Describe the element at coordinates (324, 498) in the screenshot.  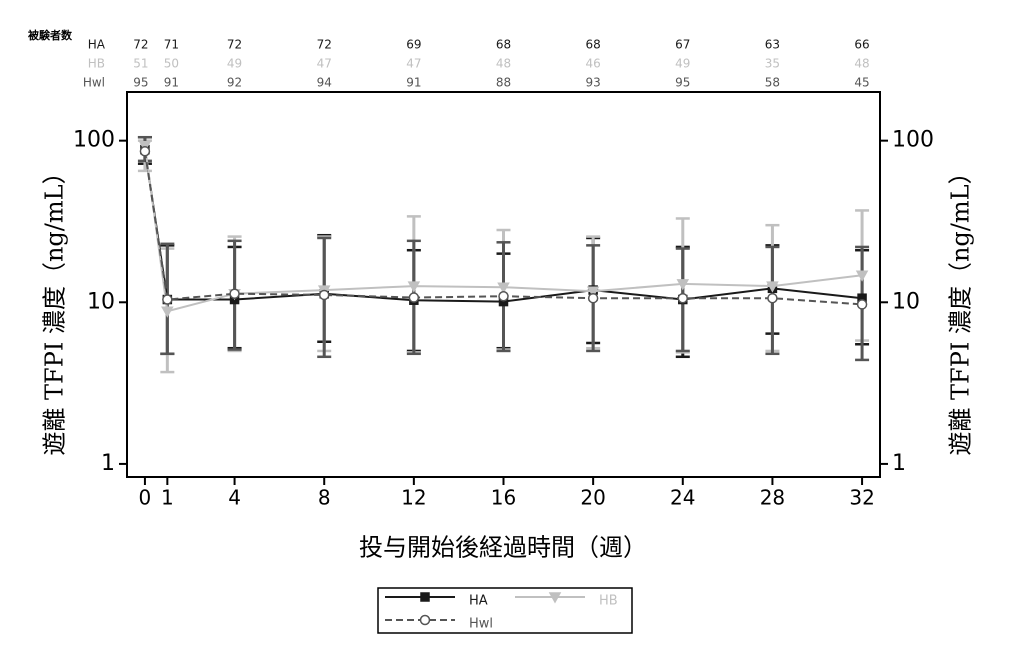
I see `x-tick-label: 8` at that location.